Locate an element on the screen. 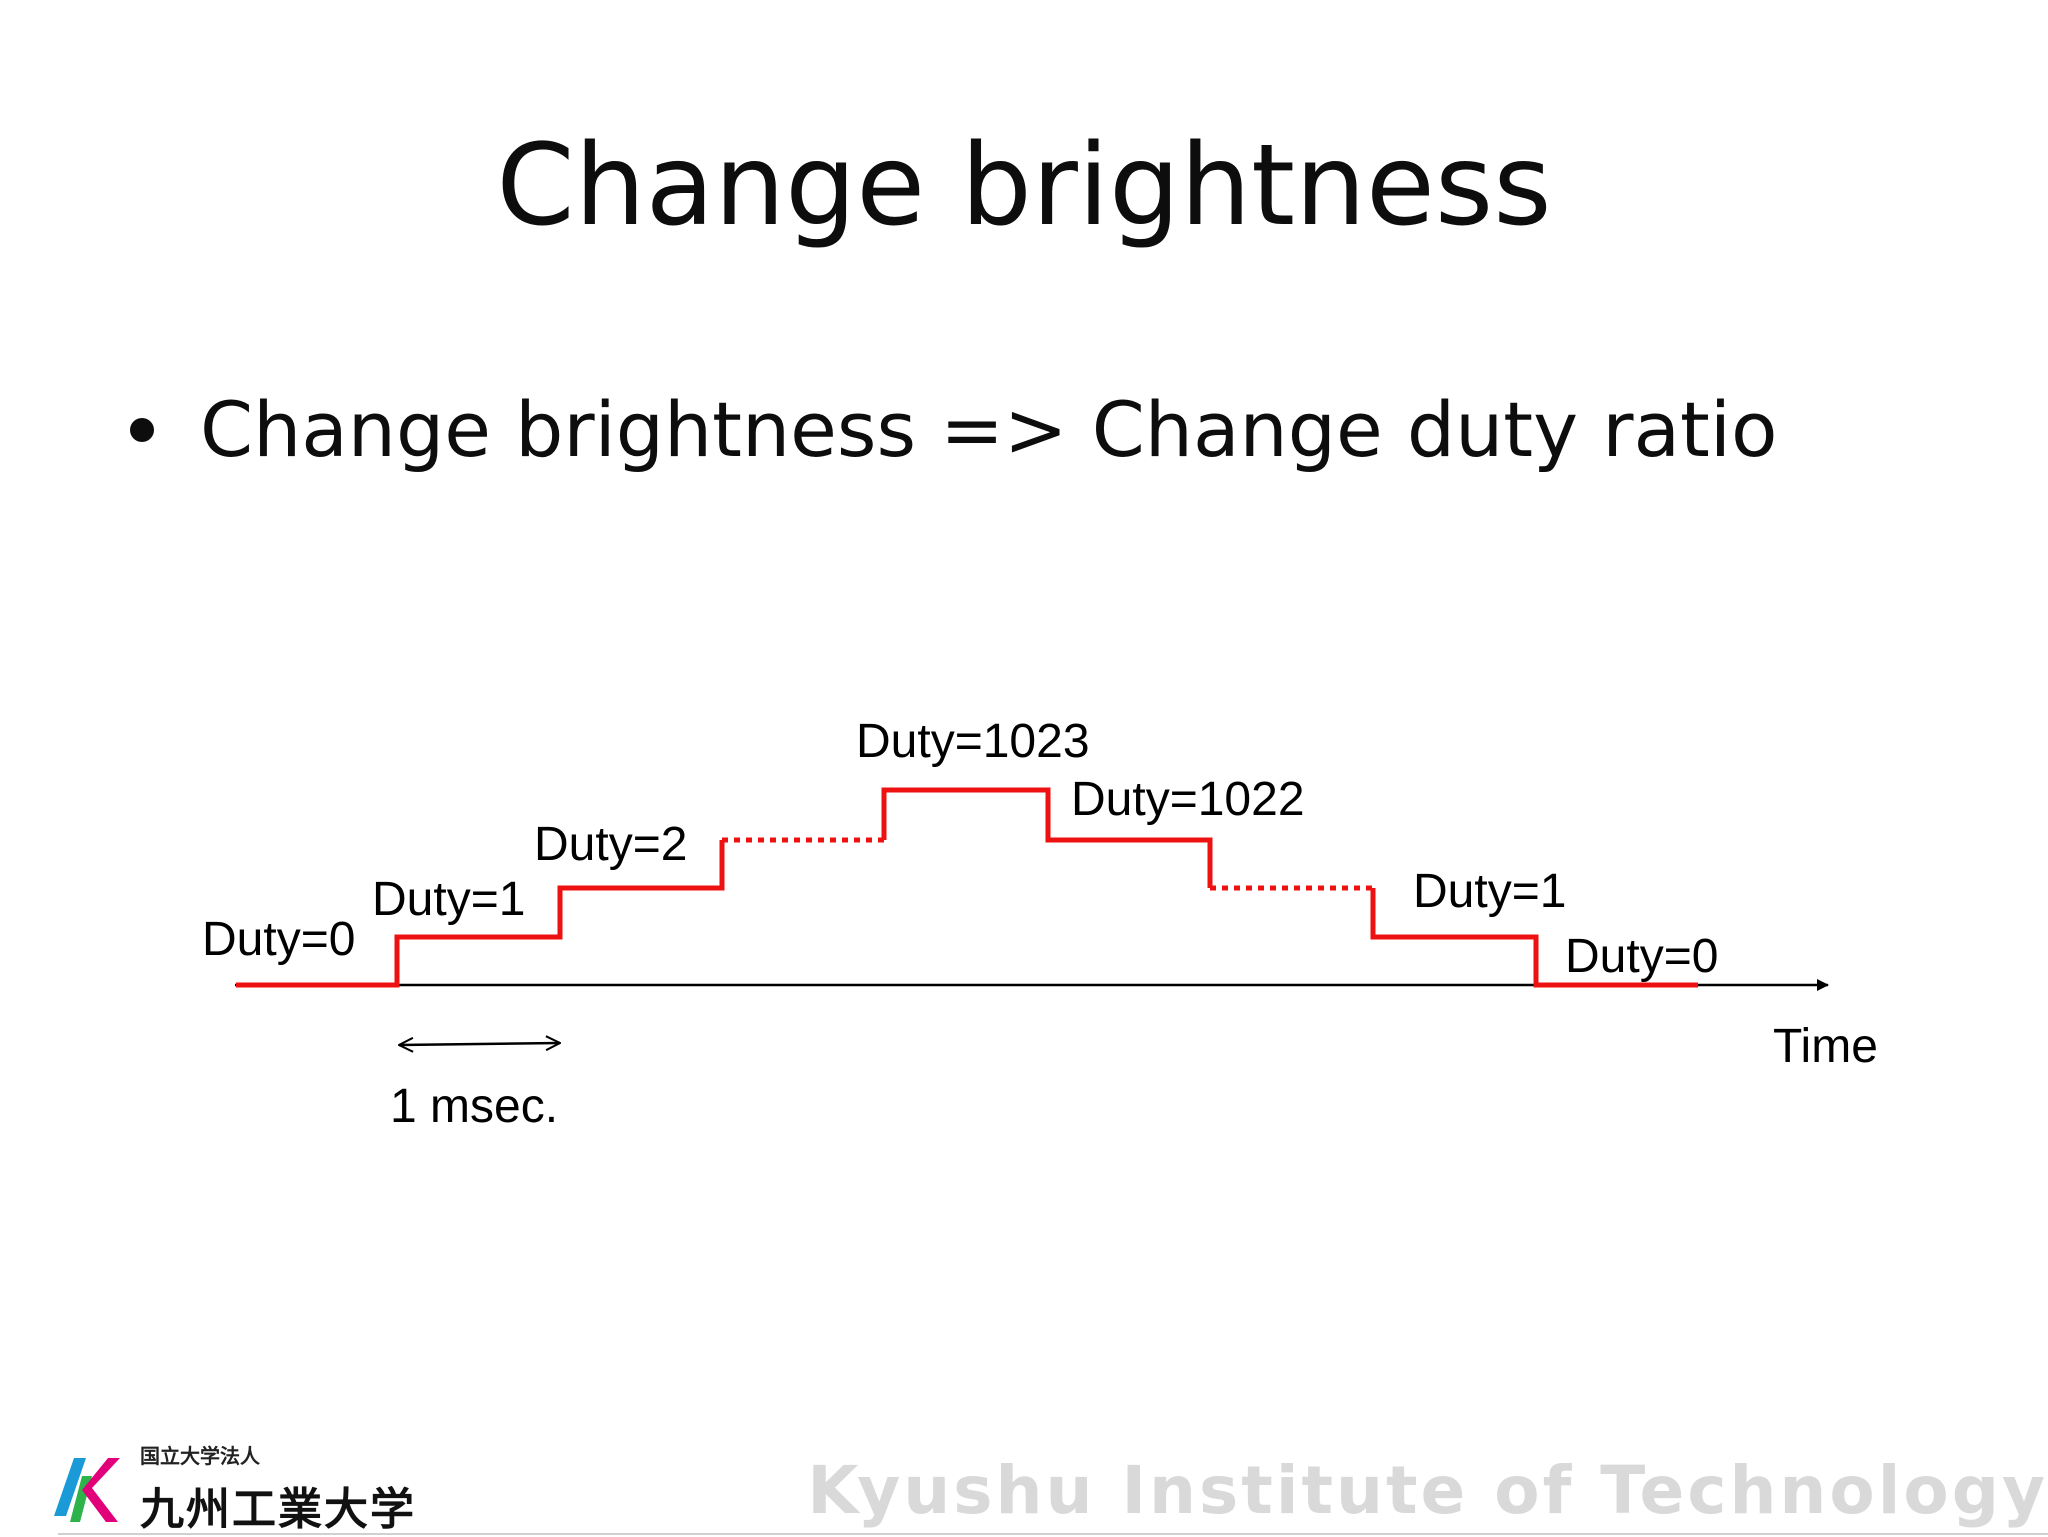  signal-step-top-solid is located at coordinates (1047, 837).